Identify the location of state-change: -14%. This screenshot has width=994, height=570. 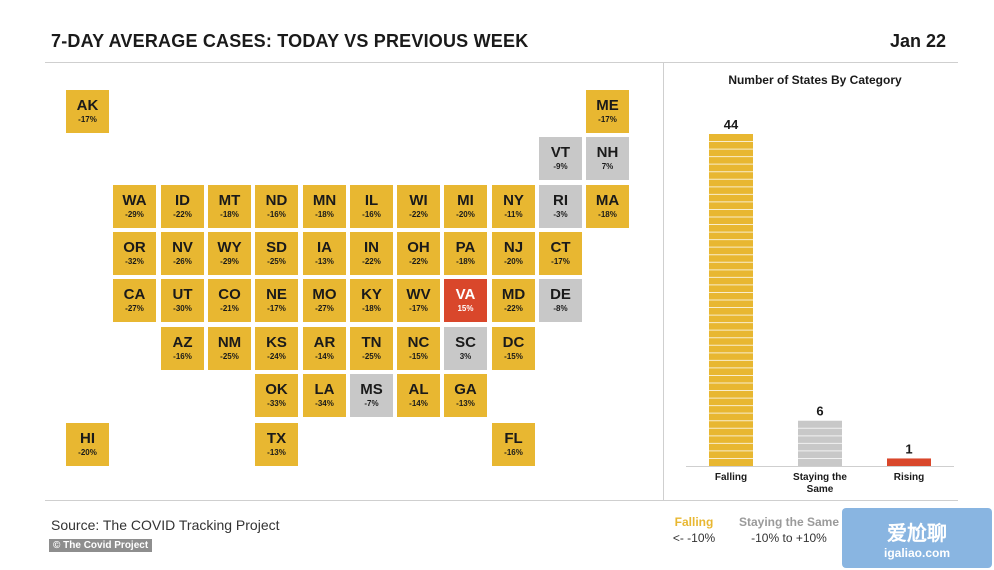
(418, 403).